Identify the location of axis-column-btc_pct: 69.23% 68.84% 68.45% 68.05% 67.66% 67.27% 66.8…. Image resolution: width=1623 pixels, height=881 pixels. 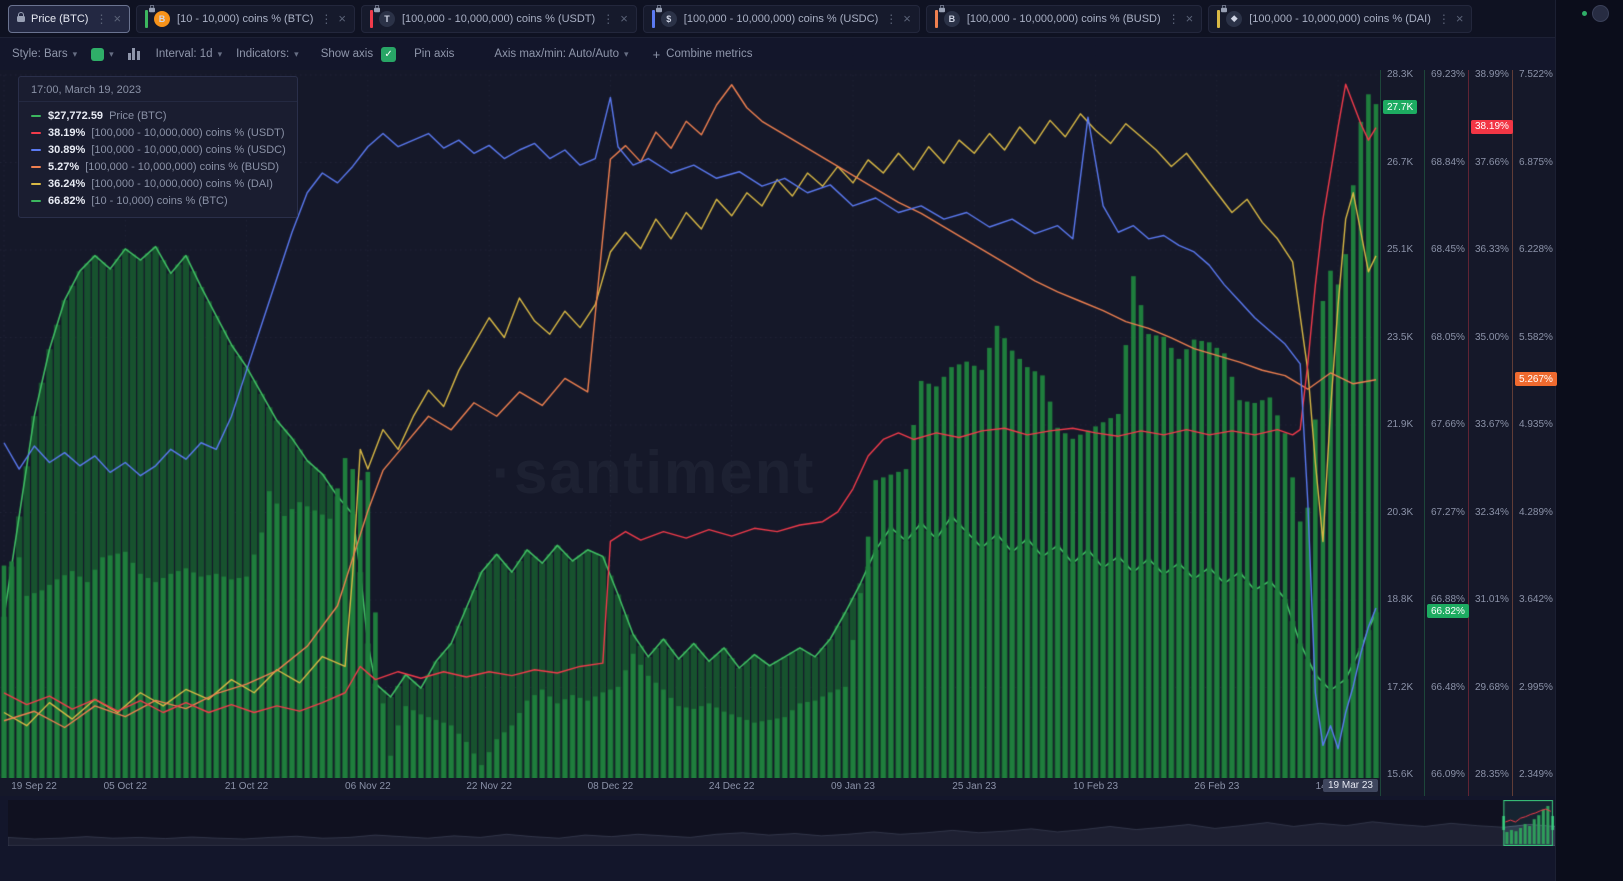
(1446, 432).